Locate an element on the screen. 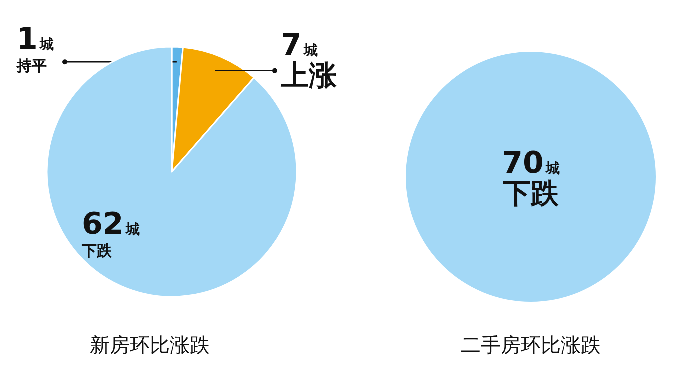 The width and height of the screenshot is (697, 376). slice-label: 上涨 is located at coordinates (309, 75).